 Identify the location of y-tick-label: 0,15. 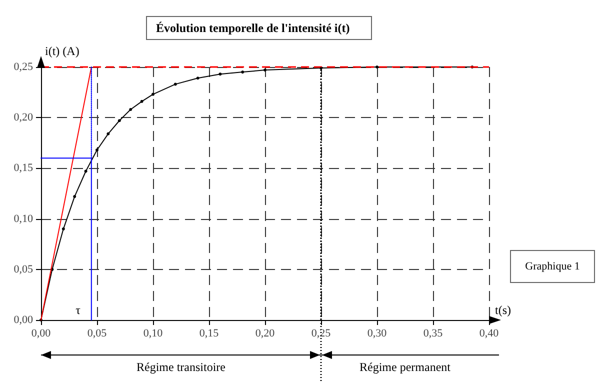
(24, 168).